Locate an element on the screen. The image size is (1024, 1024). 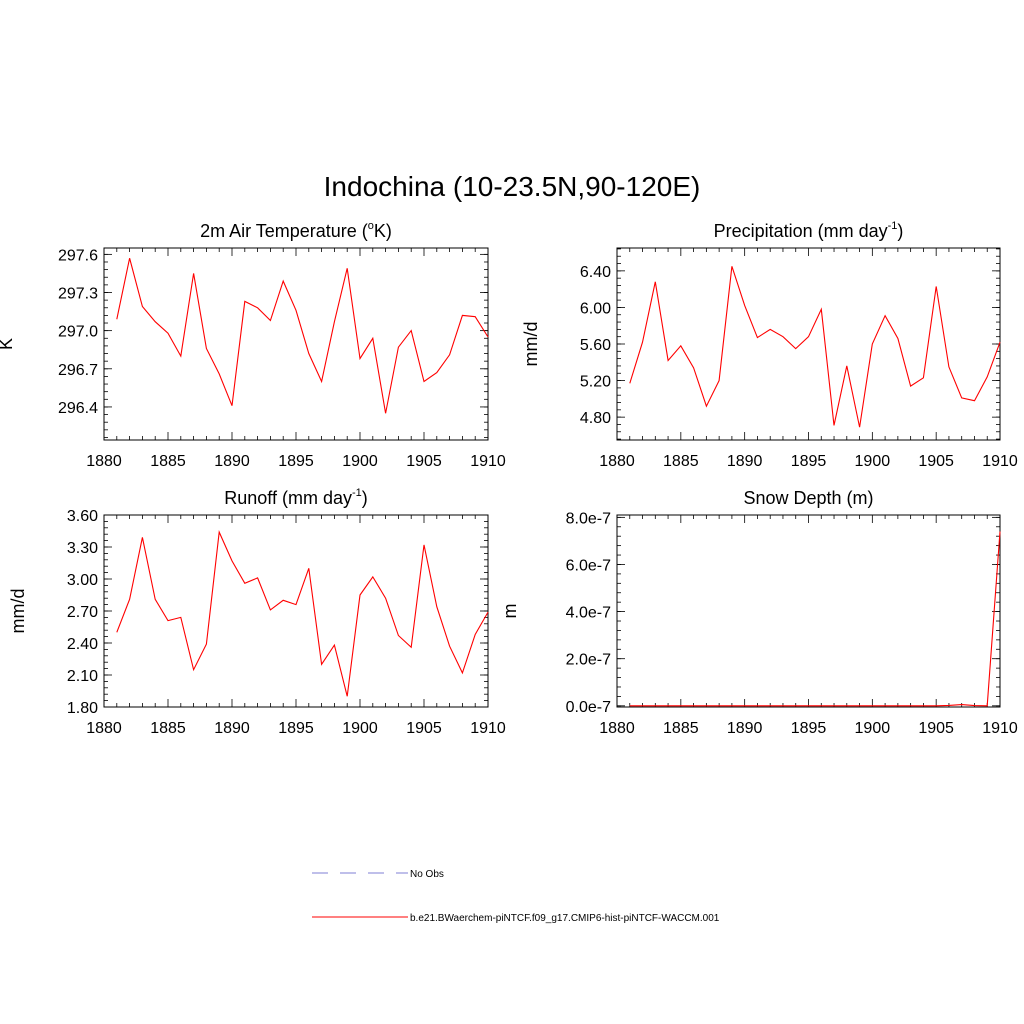
y-tick-label: 297.3 is located at coordinates (78, 294).